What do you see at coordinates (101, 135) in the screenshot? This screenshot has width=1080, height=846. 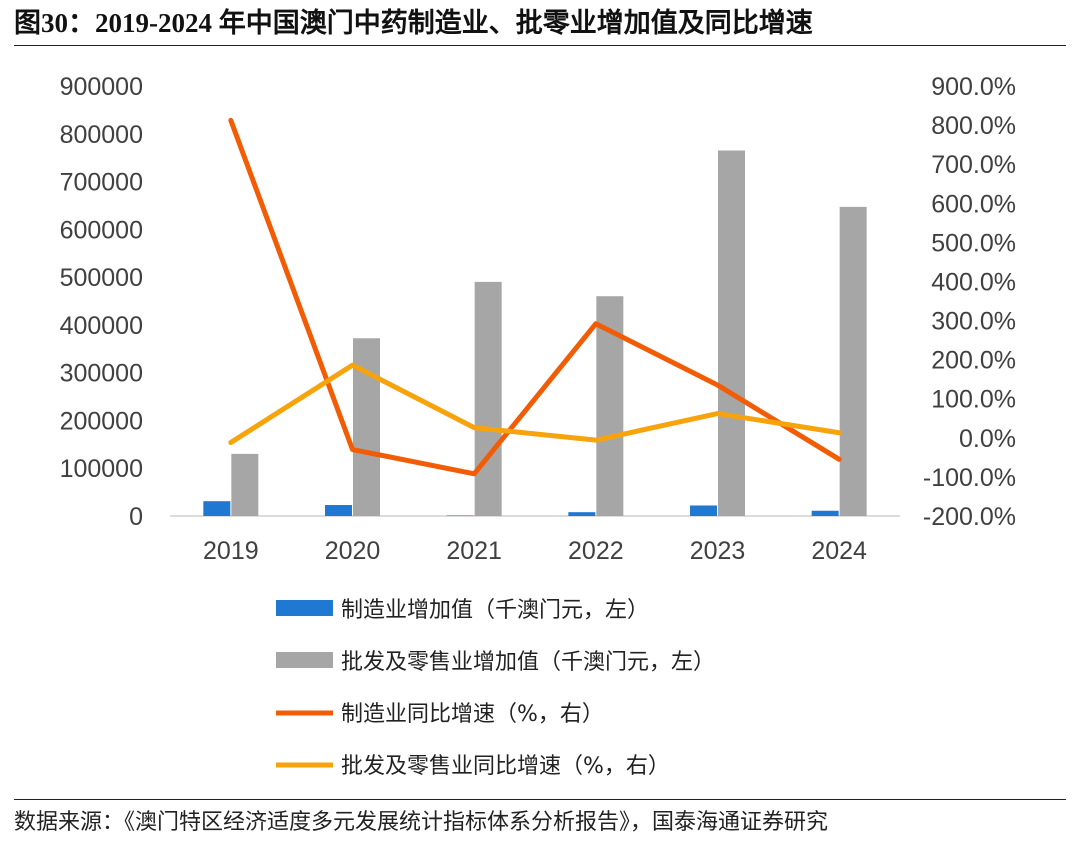 I see `left-tick-label: 800000` at bounding box center [101, 135].